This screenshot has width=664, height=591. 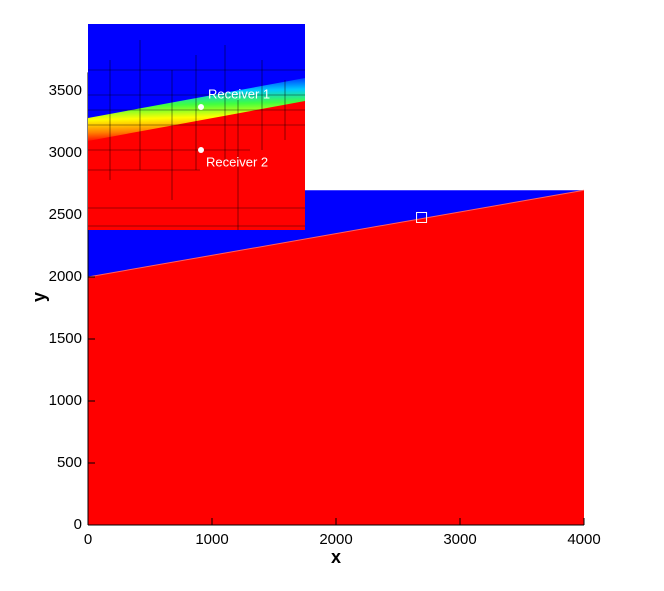 What do you see at coordinates (65, 400) in the screenshot?
I see `y-tick-label: 1000` at bounding box center [65, 400].